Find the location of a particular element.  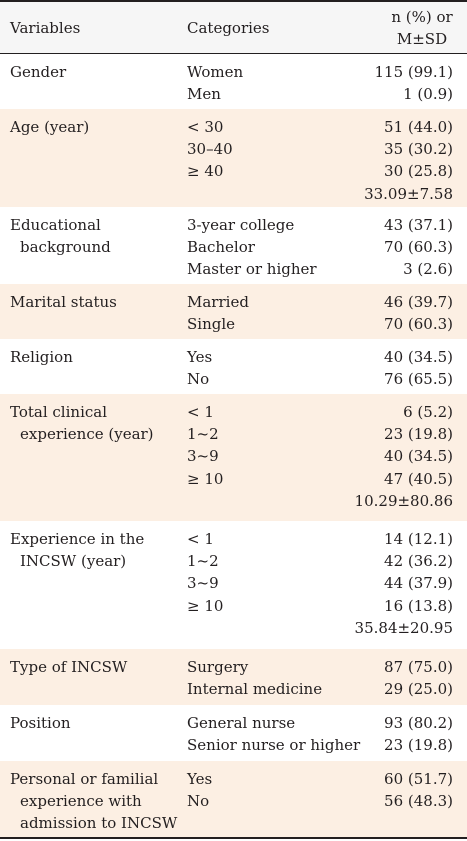

table-row: Gender Women Men 115 (99.1) 1 (0.9) is located at coordinates (233, 81).